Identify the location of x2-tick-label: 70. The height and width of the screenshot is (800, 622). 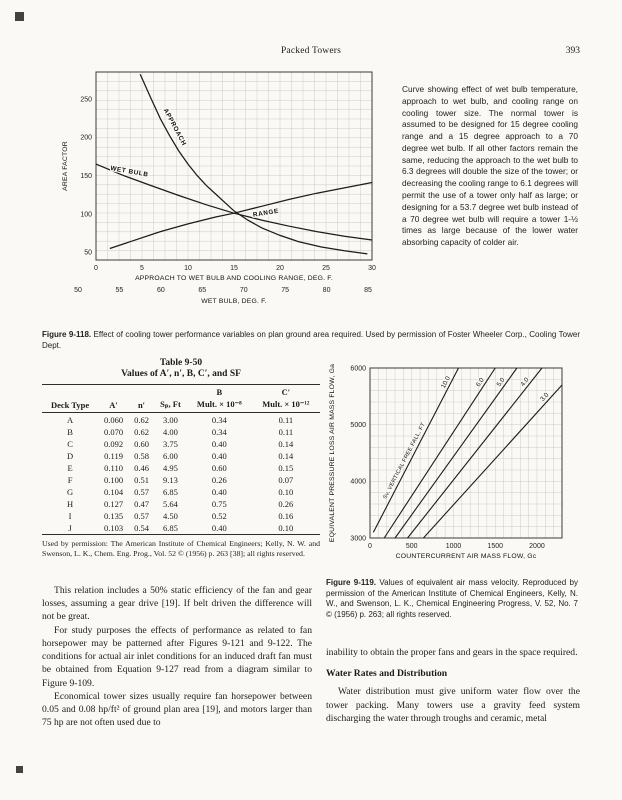
(244, 290).